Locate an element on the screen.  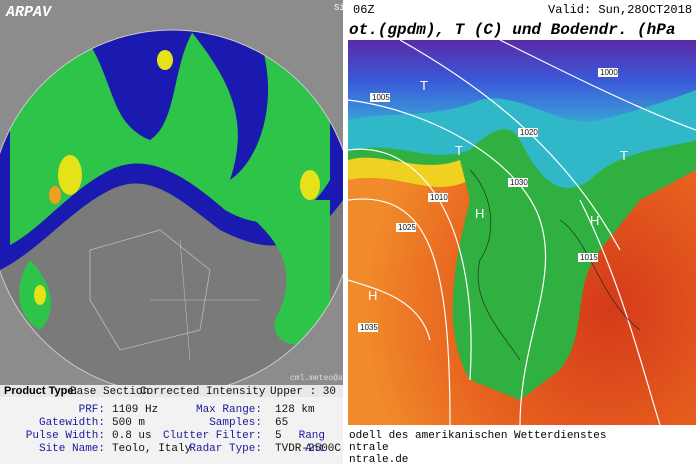
isobar-label: 1015 is located at coordinates (589, 257).